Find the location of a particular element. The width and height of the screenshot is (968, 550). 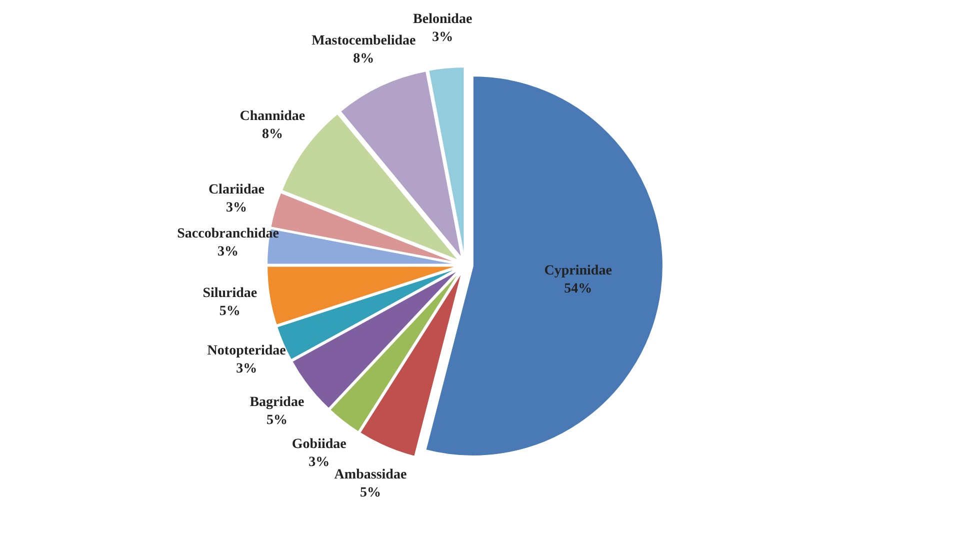

slice-label: Channidae is located at coordinates (273, 116).